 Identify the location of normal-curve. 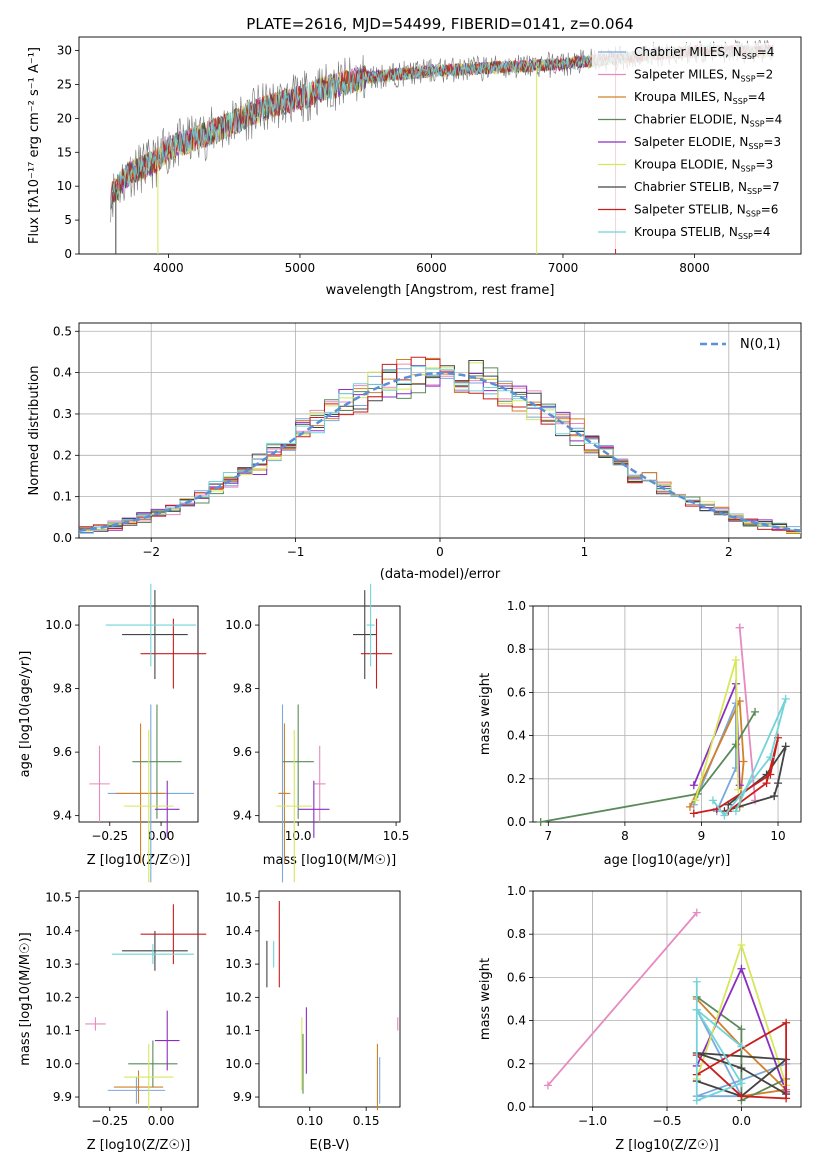
(440, 452).